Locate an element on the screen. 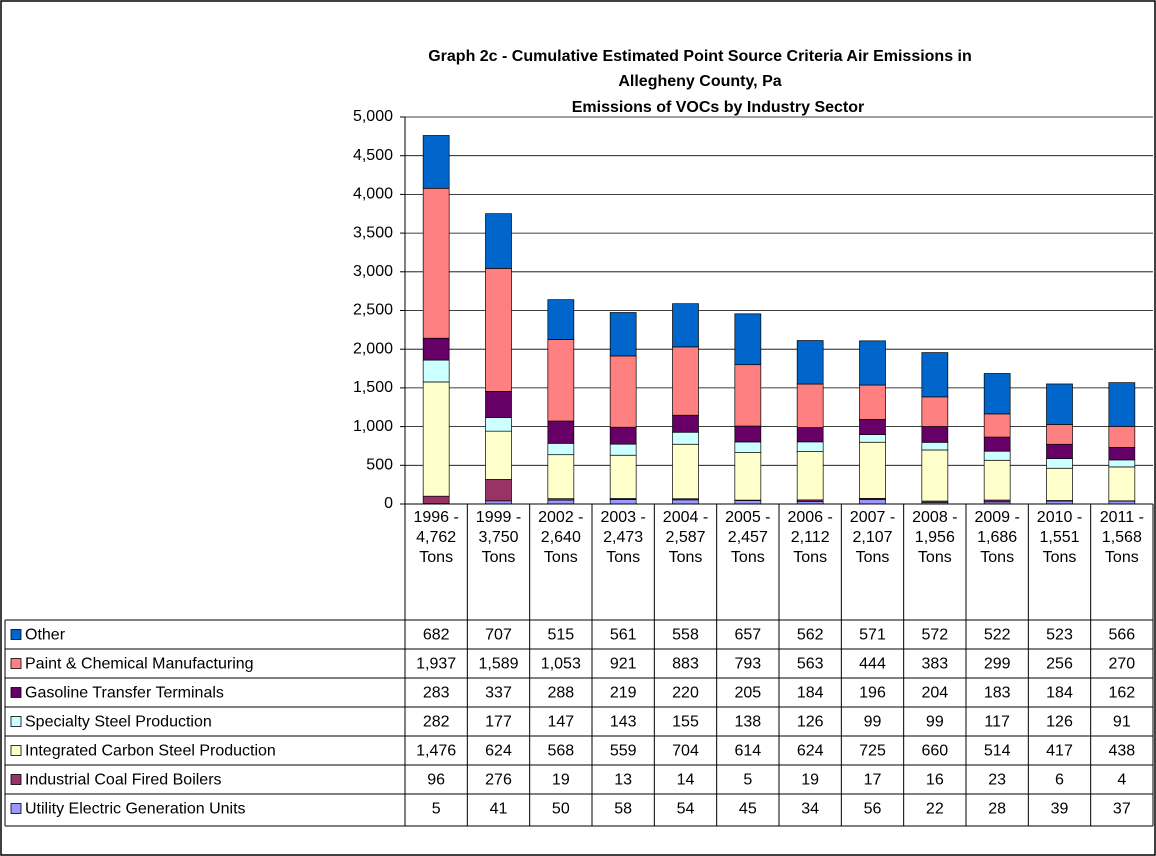 This screenshot has width=1156, height=856. data-label: 39 is located at coordinates (1060, 809).